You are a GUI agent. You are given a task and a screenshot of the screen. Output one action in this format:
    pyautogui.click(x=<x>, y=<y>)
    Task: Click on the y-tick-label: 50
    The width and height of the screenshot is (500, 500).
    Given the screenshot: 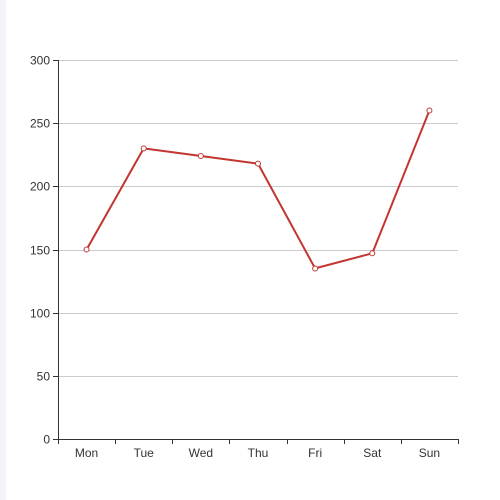 What is the action you would take?
    pyautogui.click(x=44, y=377)
    